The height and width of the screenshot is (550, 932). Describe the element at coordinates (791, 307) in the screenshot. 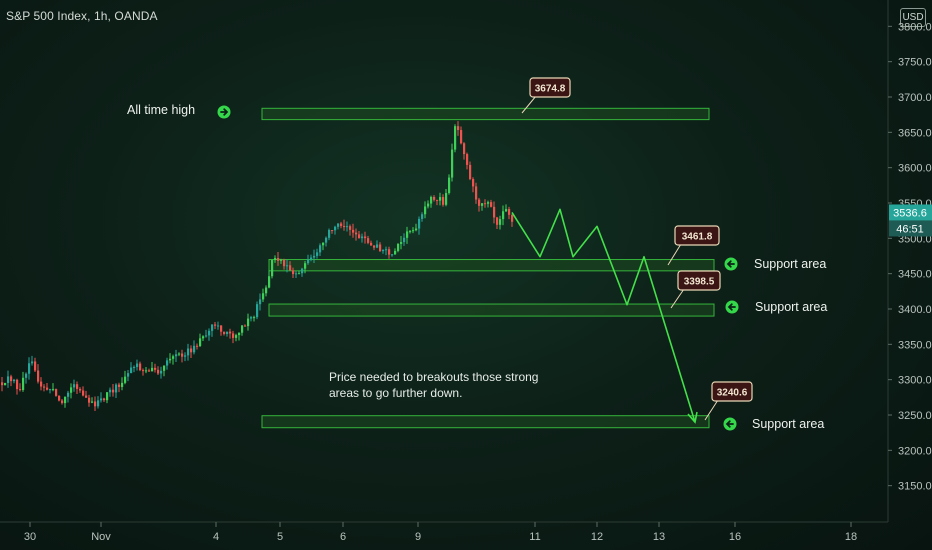

I see `support-label: Support area` at that location.